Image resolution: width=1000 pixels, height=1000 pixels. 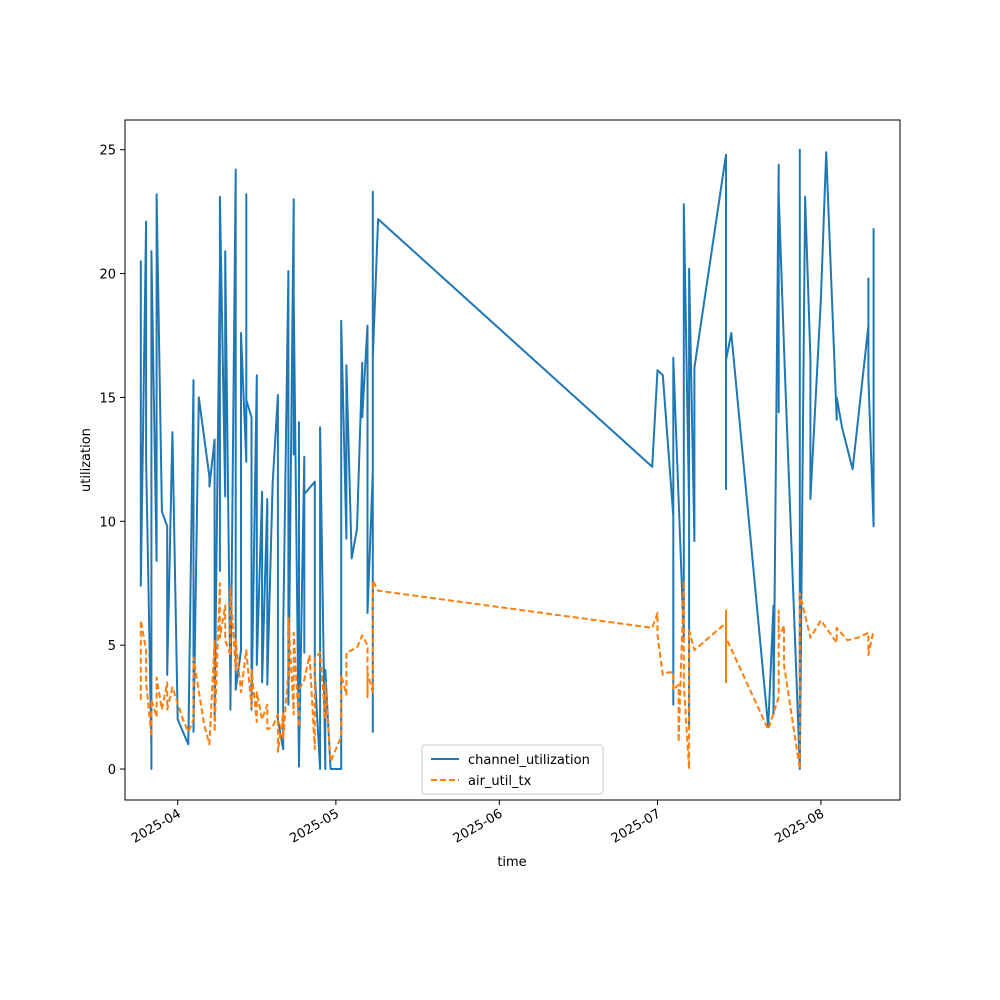 What do you see at coordinates (511, 862) in the screenshot?
I see `x-axis-label: time` at bounding box center [511, 862].